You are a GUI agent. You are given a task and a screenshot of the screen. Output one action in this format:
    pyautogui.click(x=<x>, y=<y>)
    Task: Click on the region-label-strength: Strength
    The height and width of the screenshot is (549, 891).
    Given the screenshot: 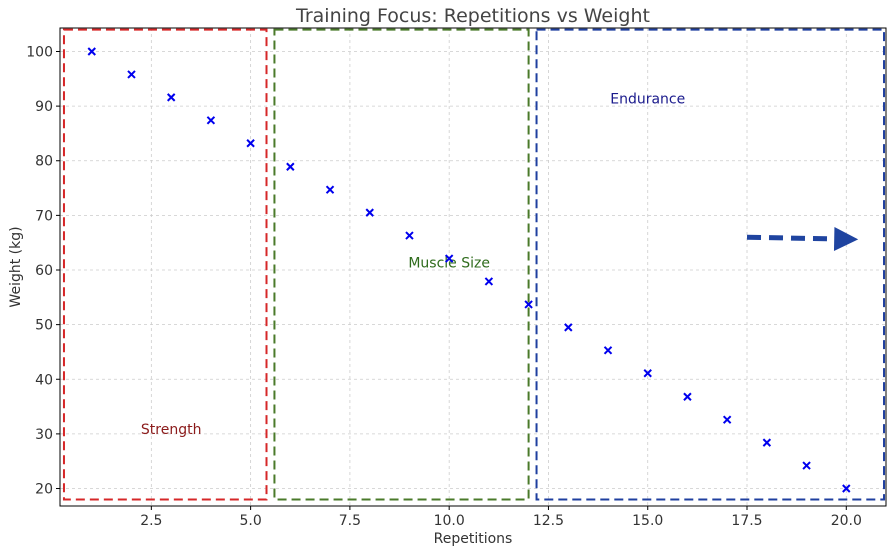 What is the action you would take?
    pyautogui.click(x=171, y=430)
    